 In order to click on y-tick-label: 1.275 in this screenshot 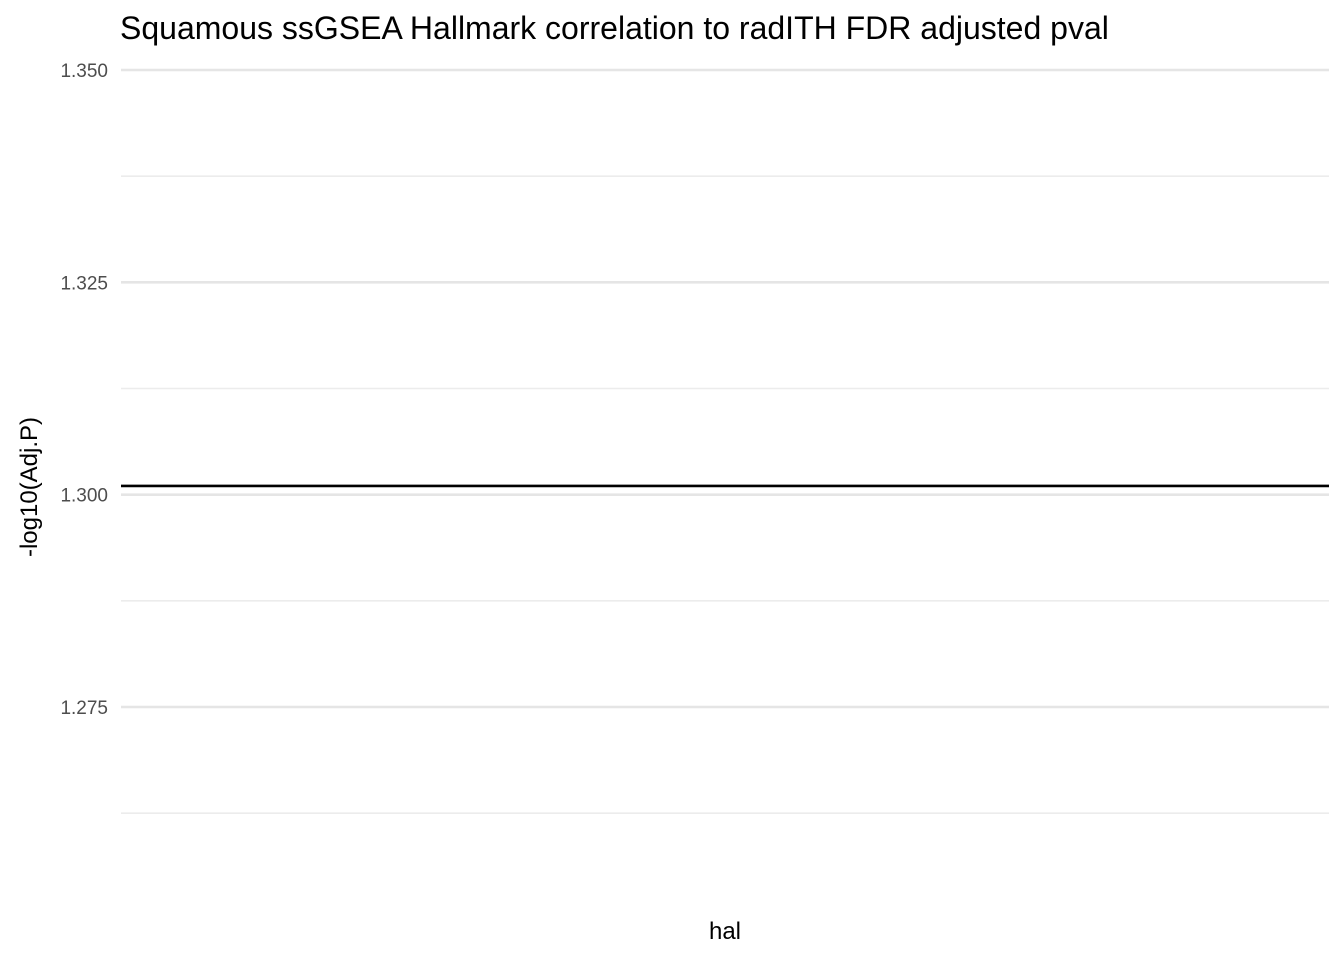, I will do `click(84, 708)`.